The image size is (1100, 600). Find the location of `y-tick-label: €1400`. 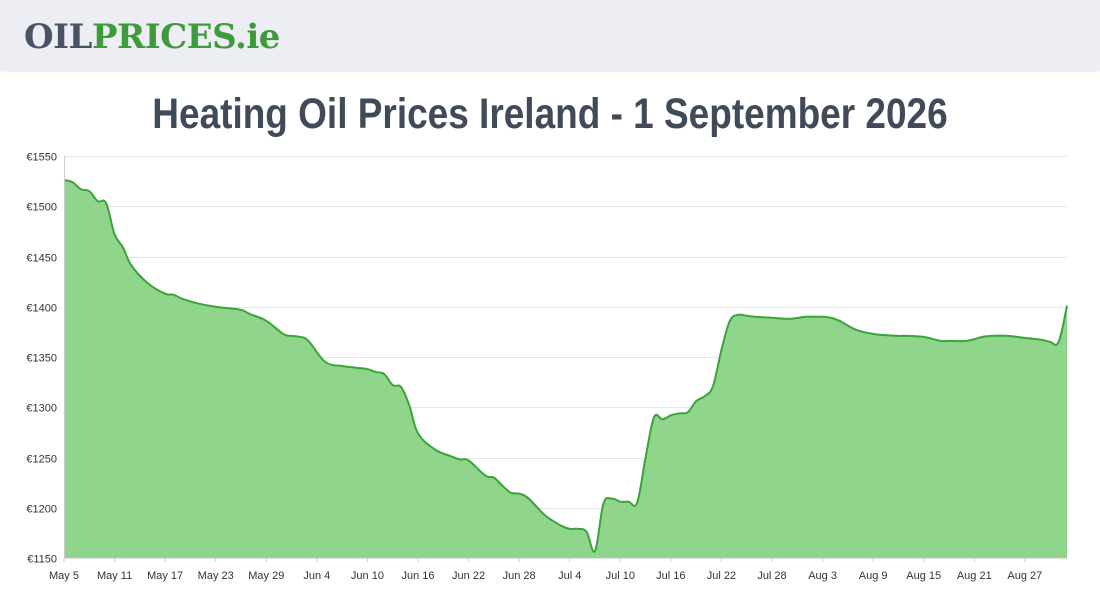

y-tick-label: €1400 is located at coordinates (41, 309).